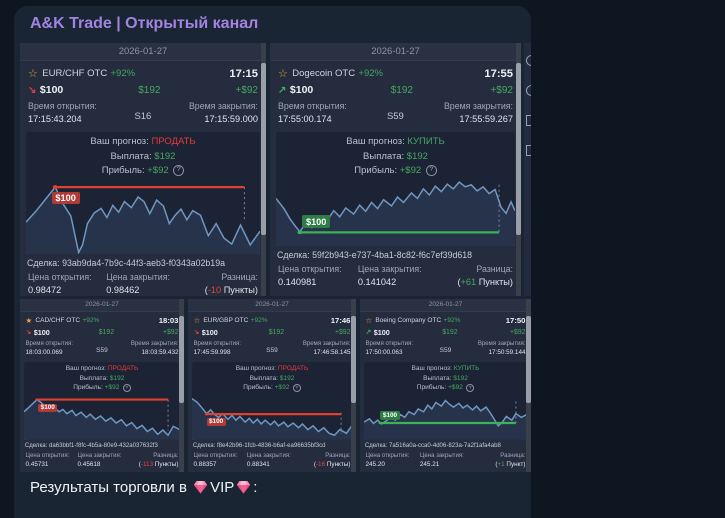 The width and height of the screenshot is (725, 518). Describe the element at coordinates (258, 464) in the screenshot. I see `close-price-value: 0.88341` at that location.